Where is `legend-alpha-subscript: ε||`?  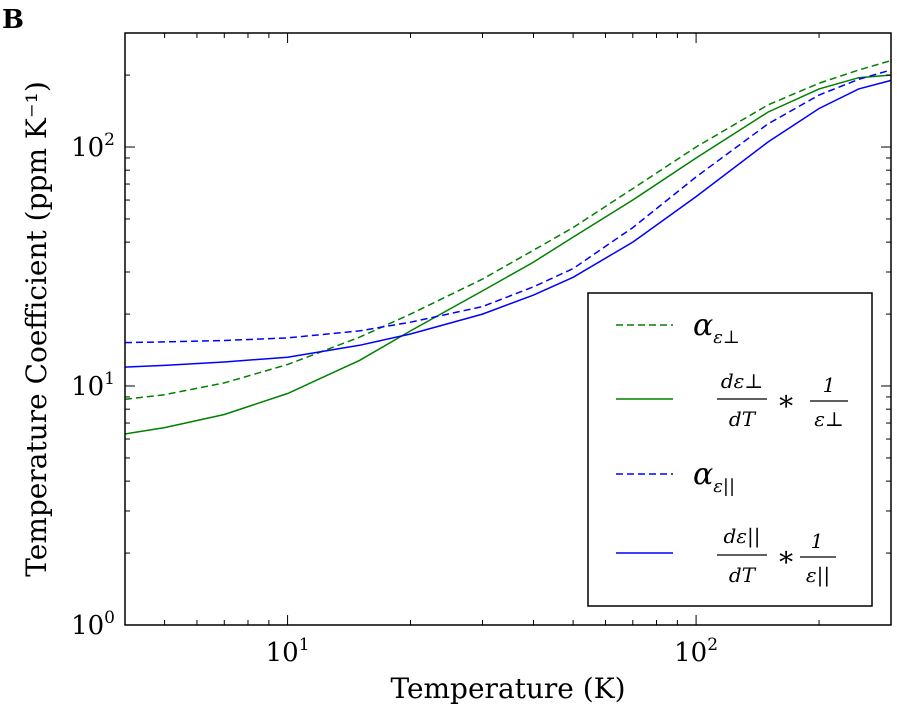
legend-alpha-subscript: ε|| is located at coordinates (724, 486).